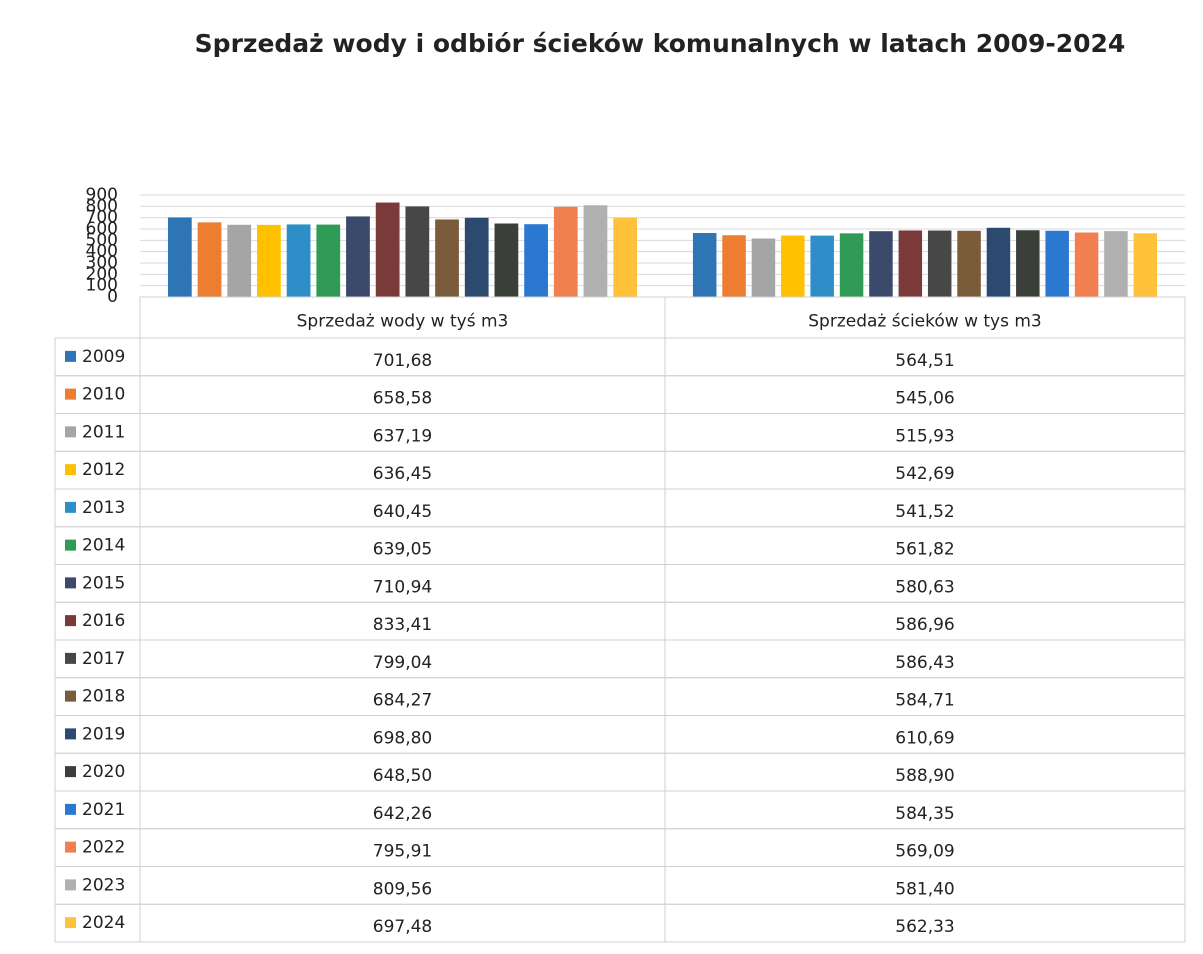  Describe the element at coordinates (924, 625) in the screenshot. I see `data-label: 586,96` at that location.